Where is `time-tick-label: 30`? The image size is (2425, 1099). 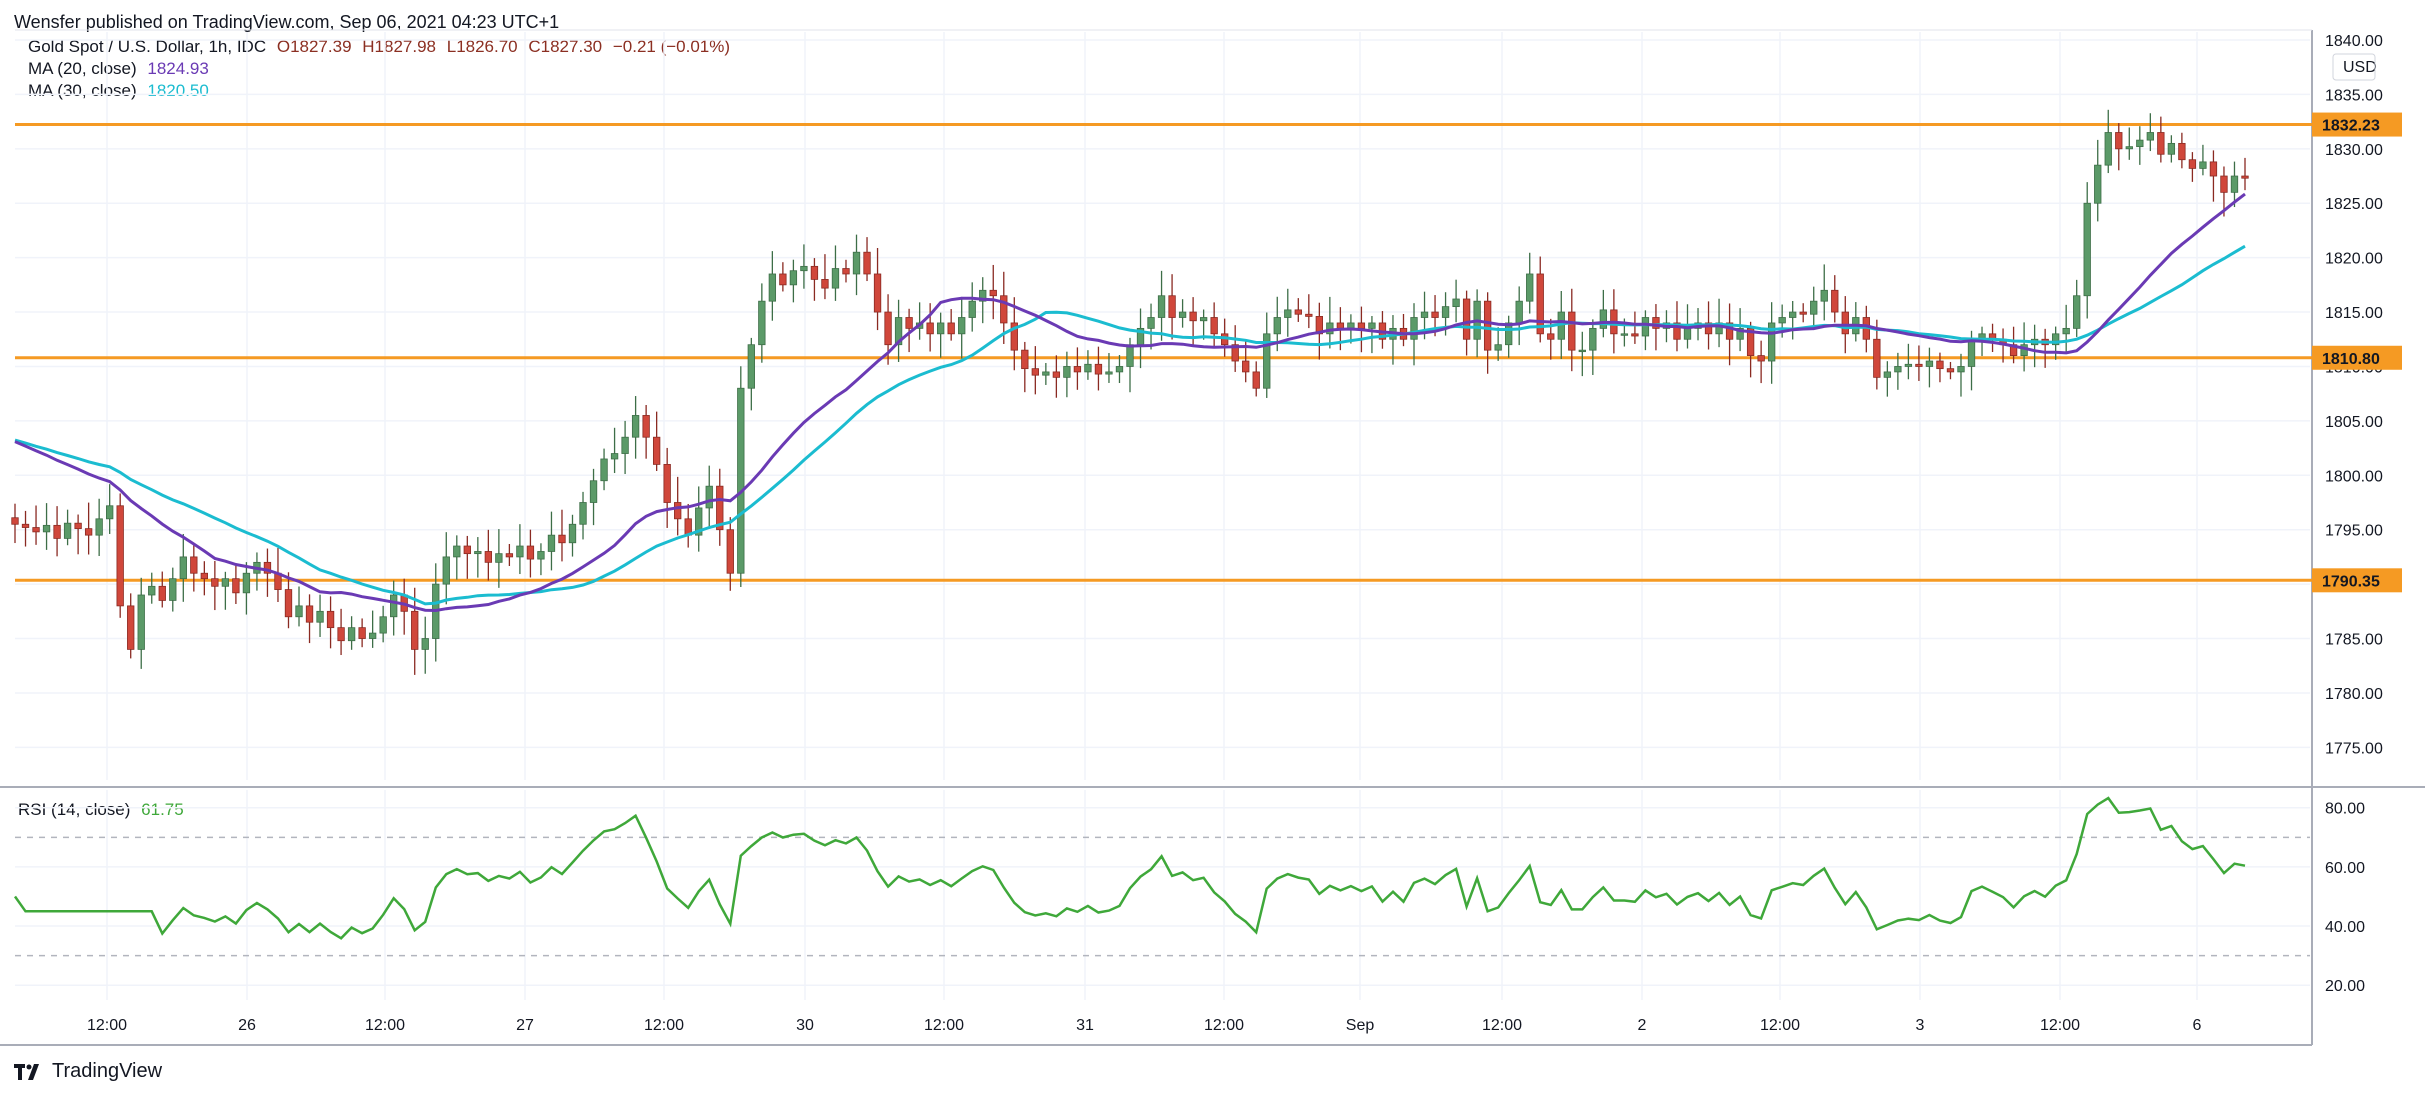
time-tick-label: 30 is located at coordinates (805, 1025).